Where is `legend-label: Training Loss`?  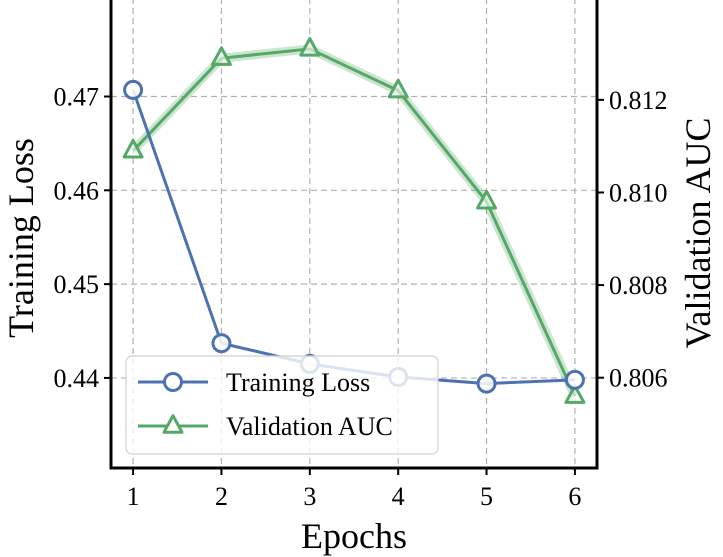 legend-label: Training Loss is located at coordinates (298, 382).